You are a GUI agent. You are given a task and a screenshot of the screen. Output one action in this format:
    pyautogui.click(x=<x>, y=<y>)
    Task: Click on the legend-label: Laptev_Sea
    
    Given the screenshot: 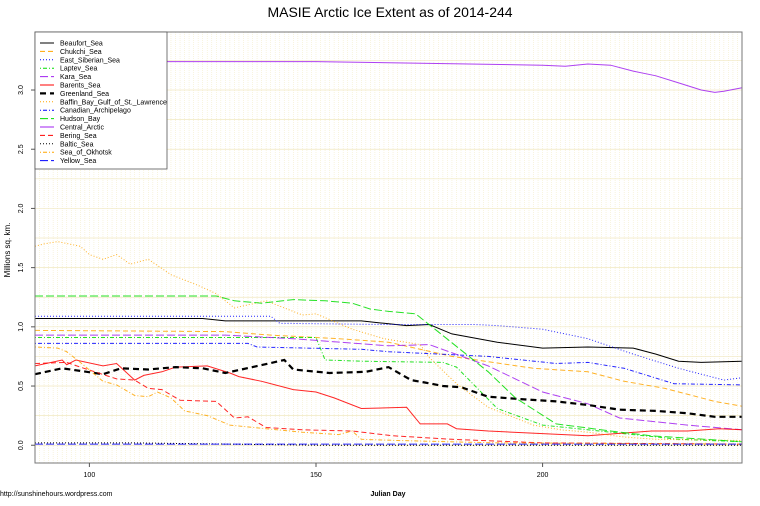 What is the action you would take?
    pyautogui.click(x=78, y=69)
    